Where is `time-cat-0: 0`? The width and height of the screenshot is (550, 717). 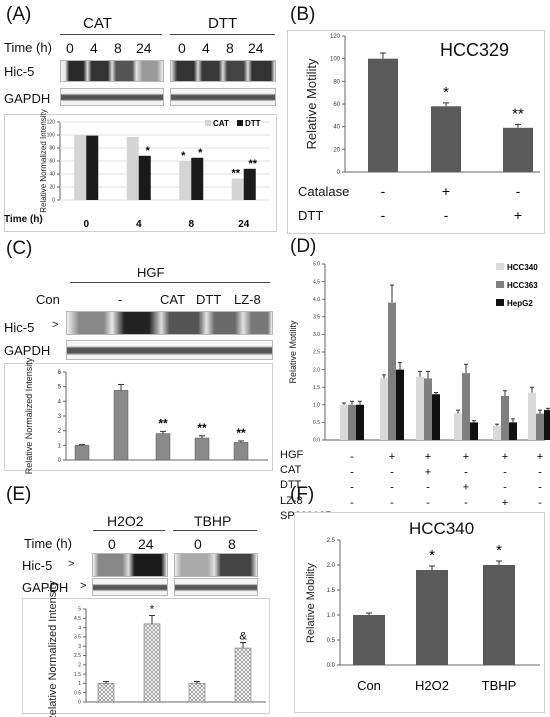 time-cat-0: 0 is located at coordinates (70, 48).